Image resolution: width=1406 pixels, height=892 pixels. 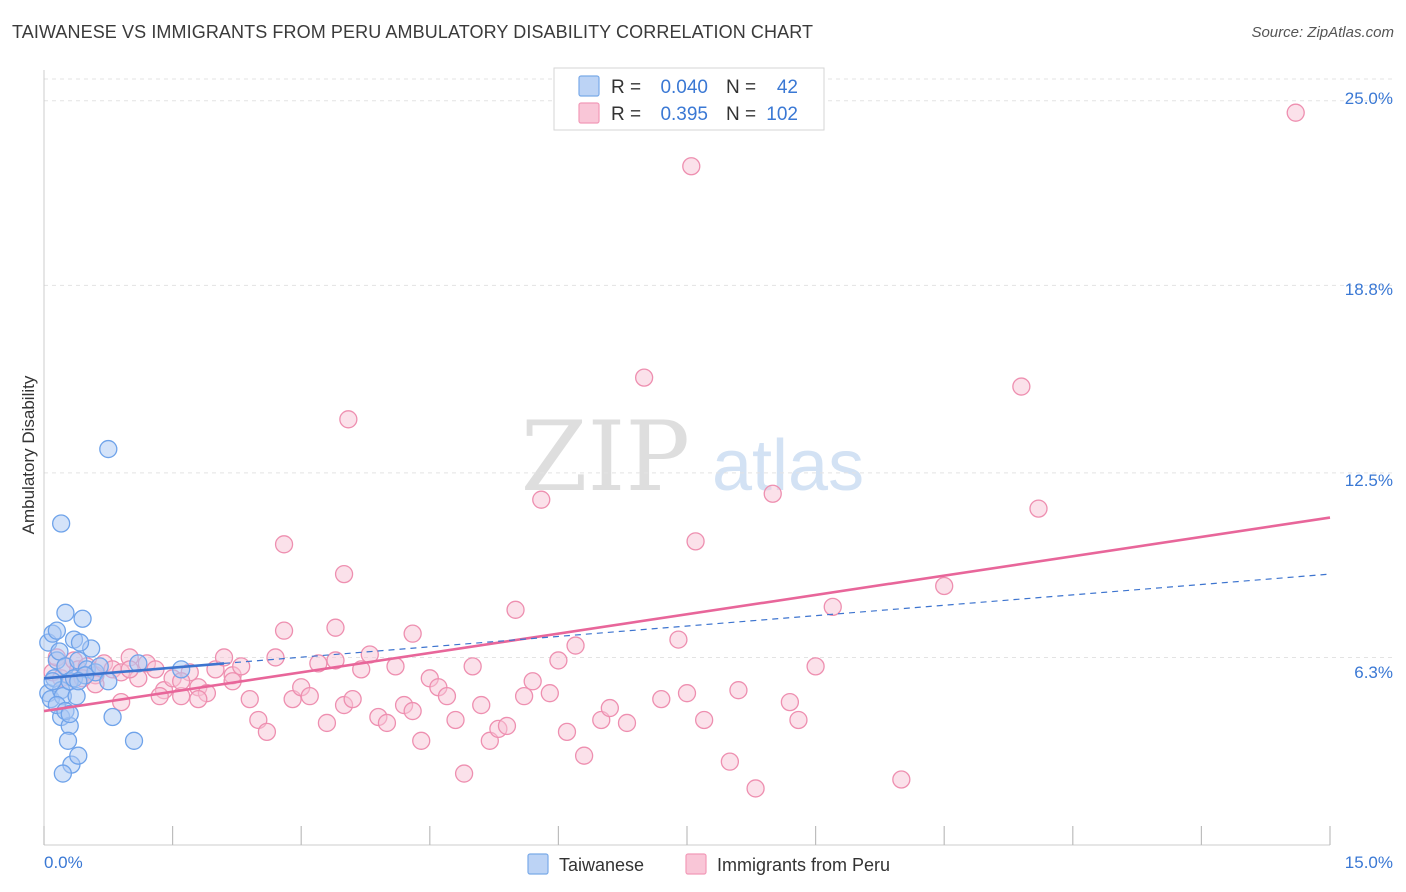 What do you see at coordinates (782, 114) in the screenshot?
I see `stats-n-value: 102` at bounding box center [782, 114].